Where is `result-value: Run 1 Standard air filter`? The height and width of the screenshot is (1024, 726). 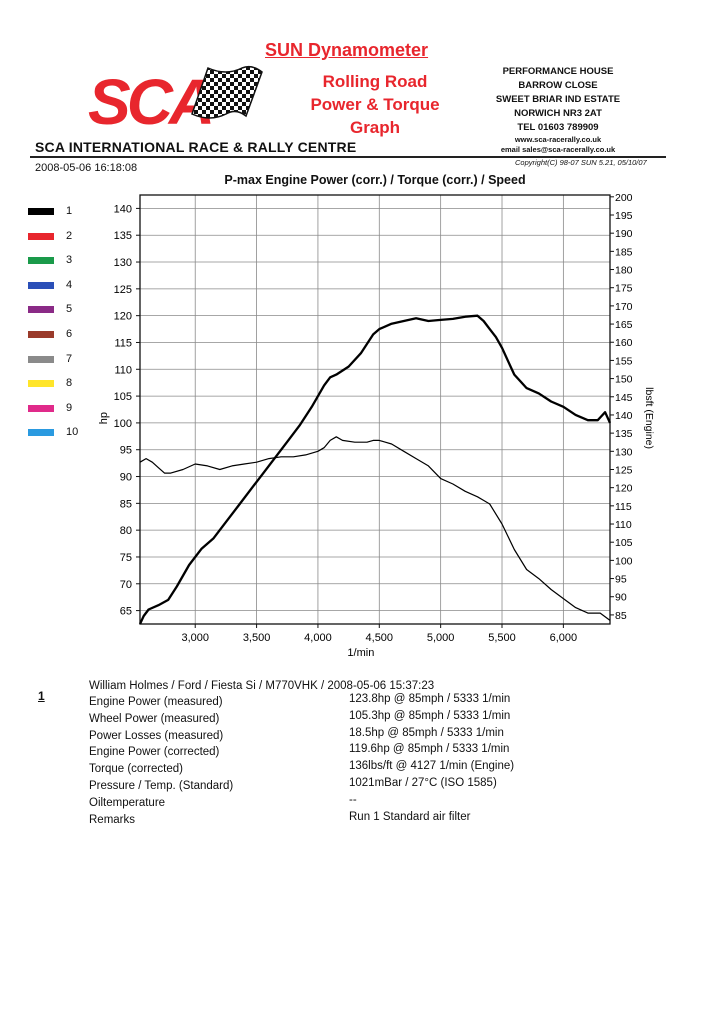 result-value: Run 1 Standard air filter is located at coordinates (410, 816).